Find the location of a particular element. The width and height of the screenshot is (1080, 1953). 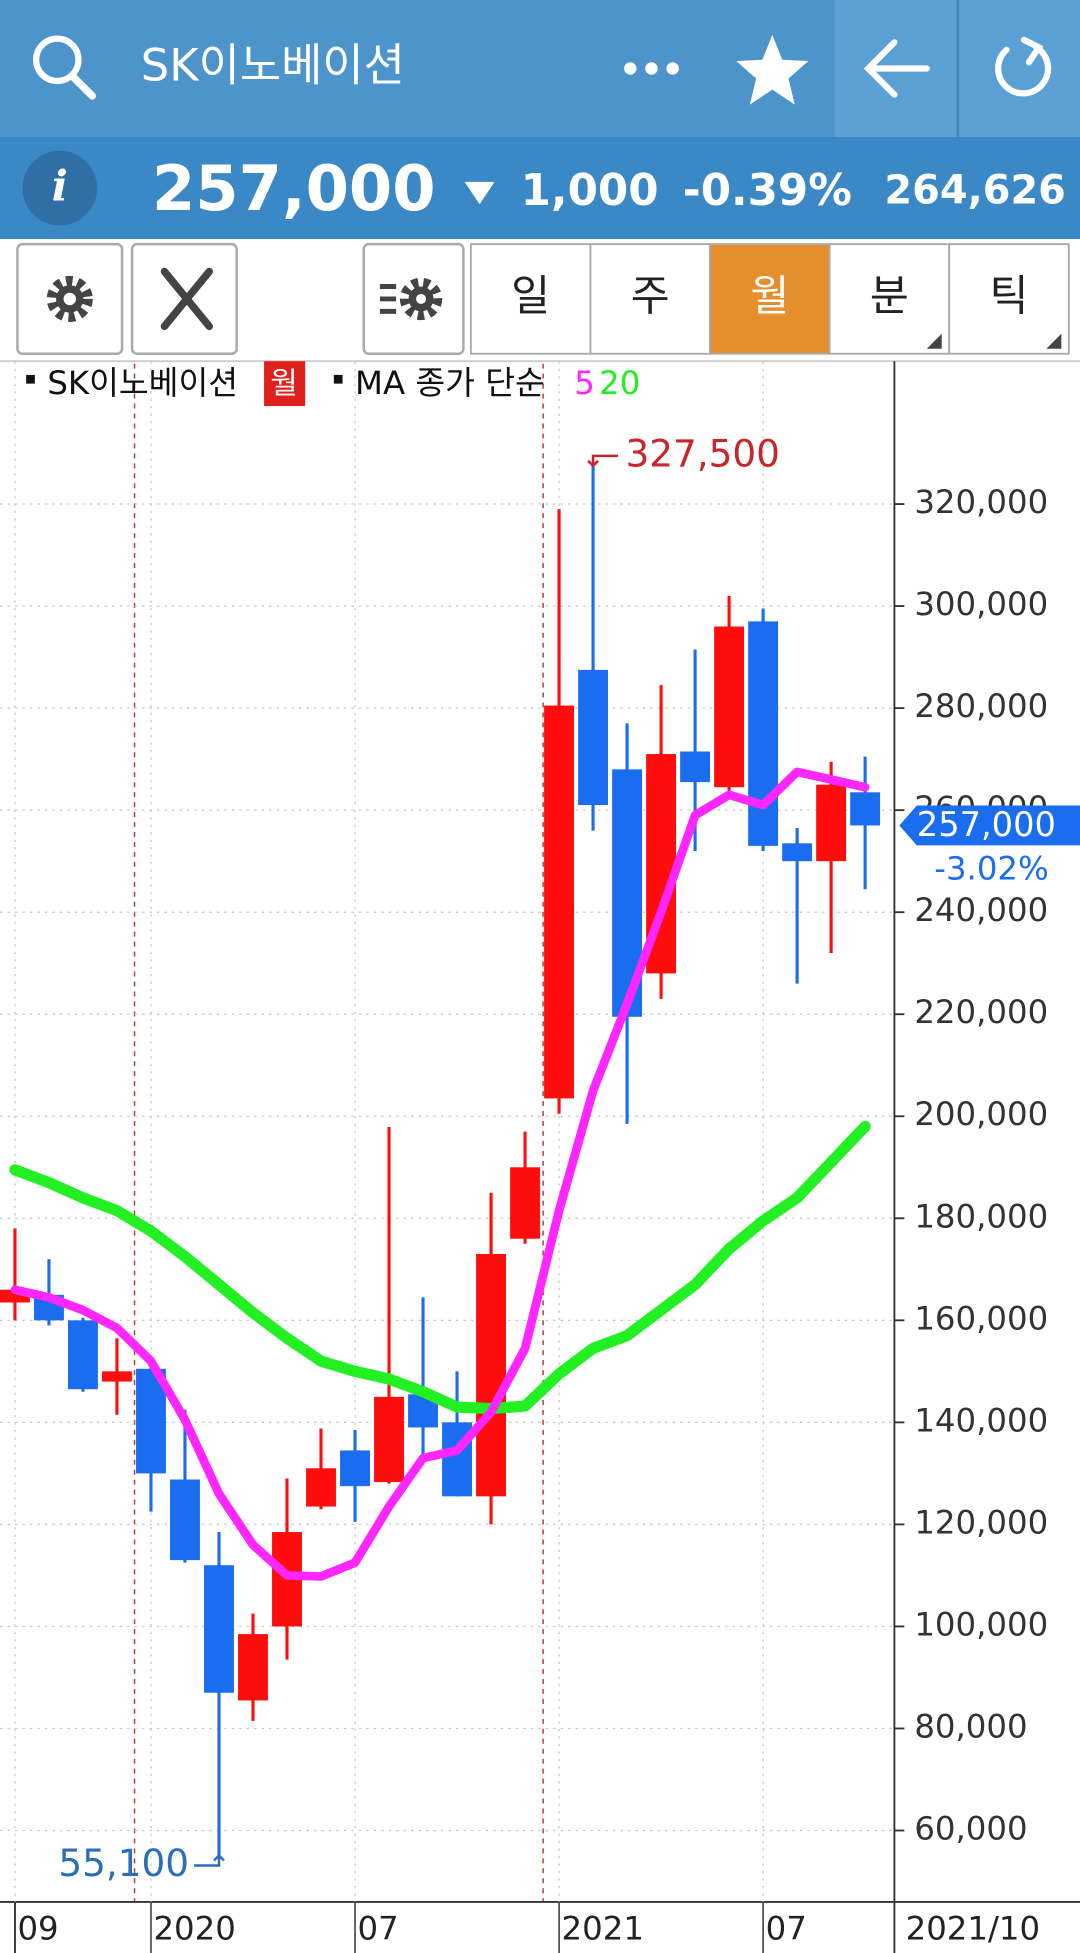

quote-change-pct: -0.39% is located at coordinates (767, 191).